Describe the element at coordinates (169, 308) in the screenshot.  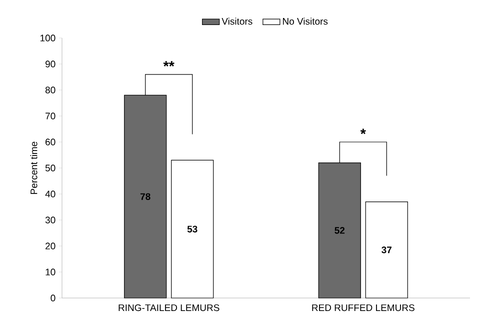
I see `x-tick-label: RING-TAILED LEMURS` at that location.